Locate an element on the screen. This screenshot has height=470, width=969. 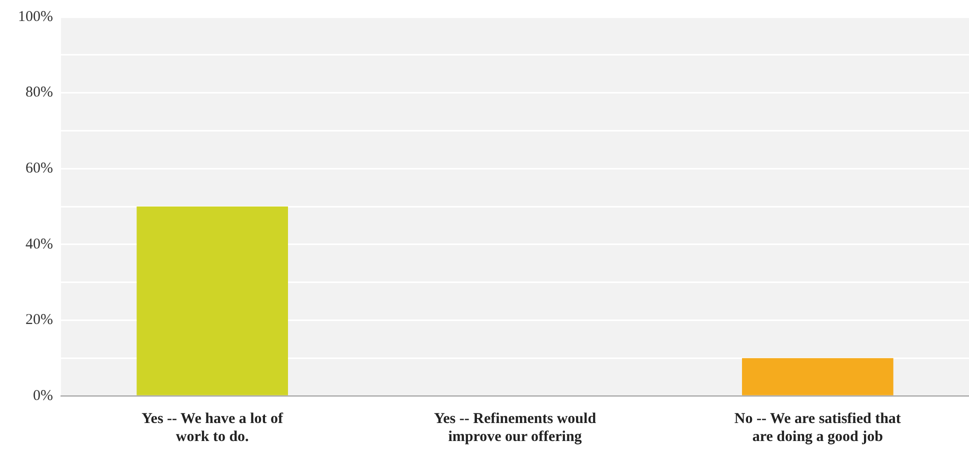
y-tick-label: 80% is located at coordinates (39, 92).